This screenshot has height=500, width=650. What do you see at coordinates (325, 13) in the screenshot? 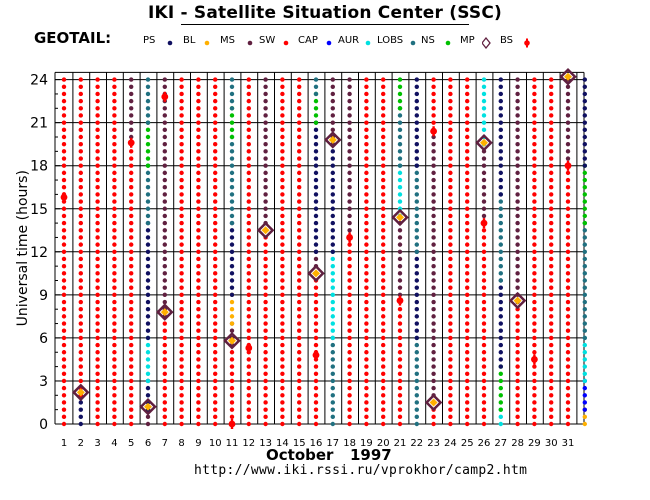
I see `chart-title: IKI - Satellite Situation Center (SSC)` at bounding box center [325, 13].